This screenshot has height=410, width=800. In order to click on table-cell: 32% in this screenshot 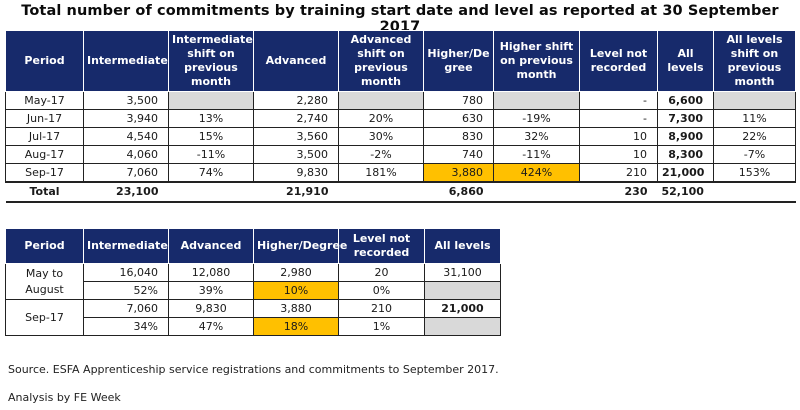, I will do `click(536, 136)`.